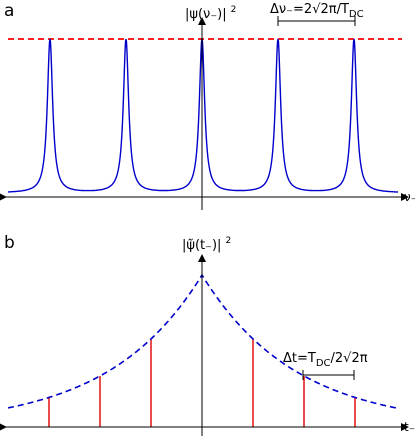 This screenshot has width=415, height=438. Describe the element at coordinates (9, 11) in the screenshot. I see `panel-a-label: a` at that location.